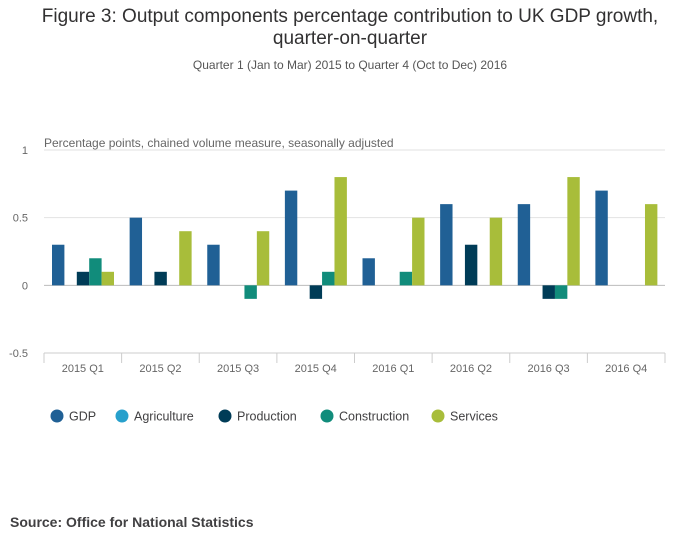  I want to click on x-tick-label: 2015 Q1, so click(83, 369).